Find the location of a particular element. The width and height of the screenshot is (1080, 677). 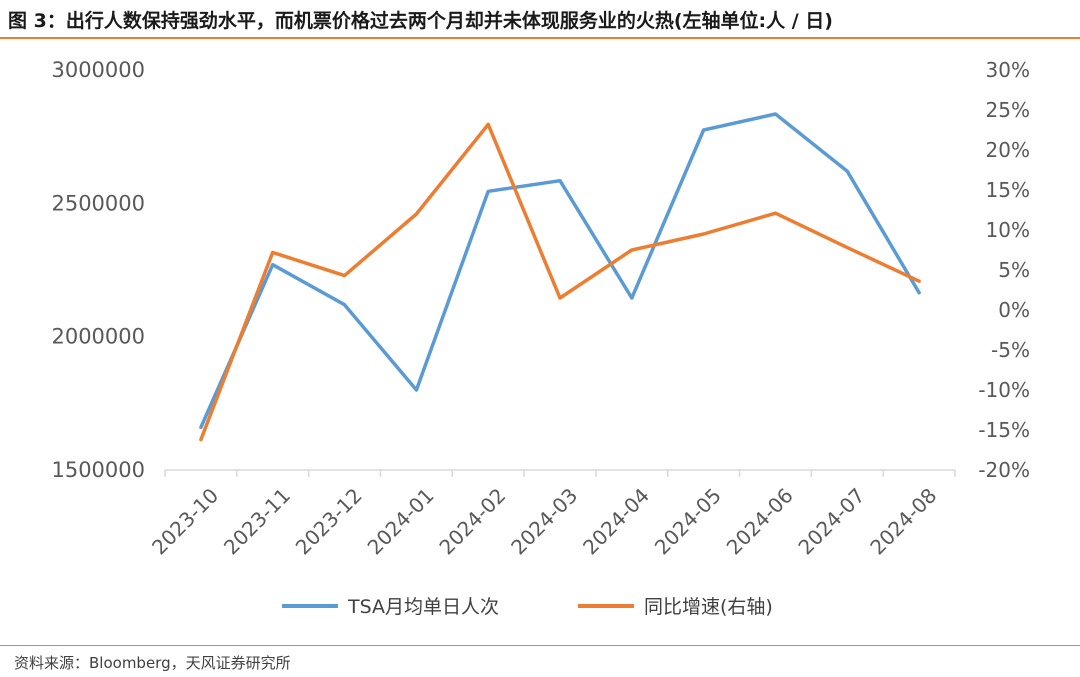

y-right-tick-label: 30% is located at coordinates (1008, 70).